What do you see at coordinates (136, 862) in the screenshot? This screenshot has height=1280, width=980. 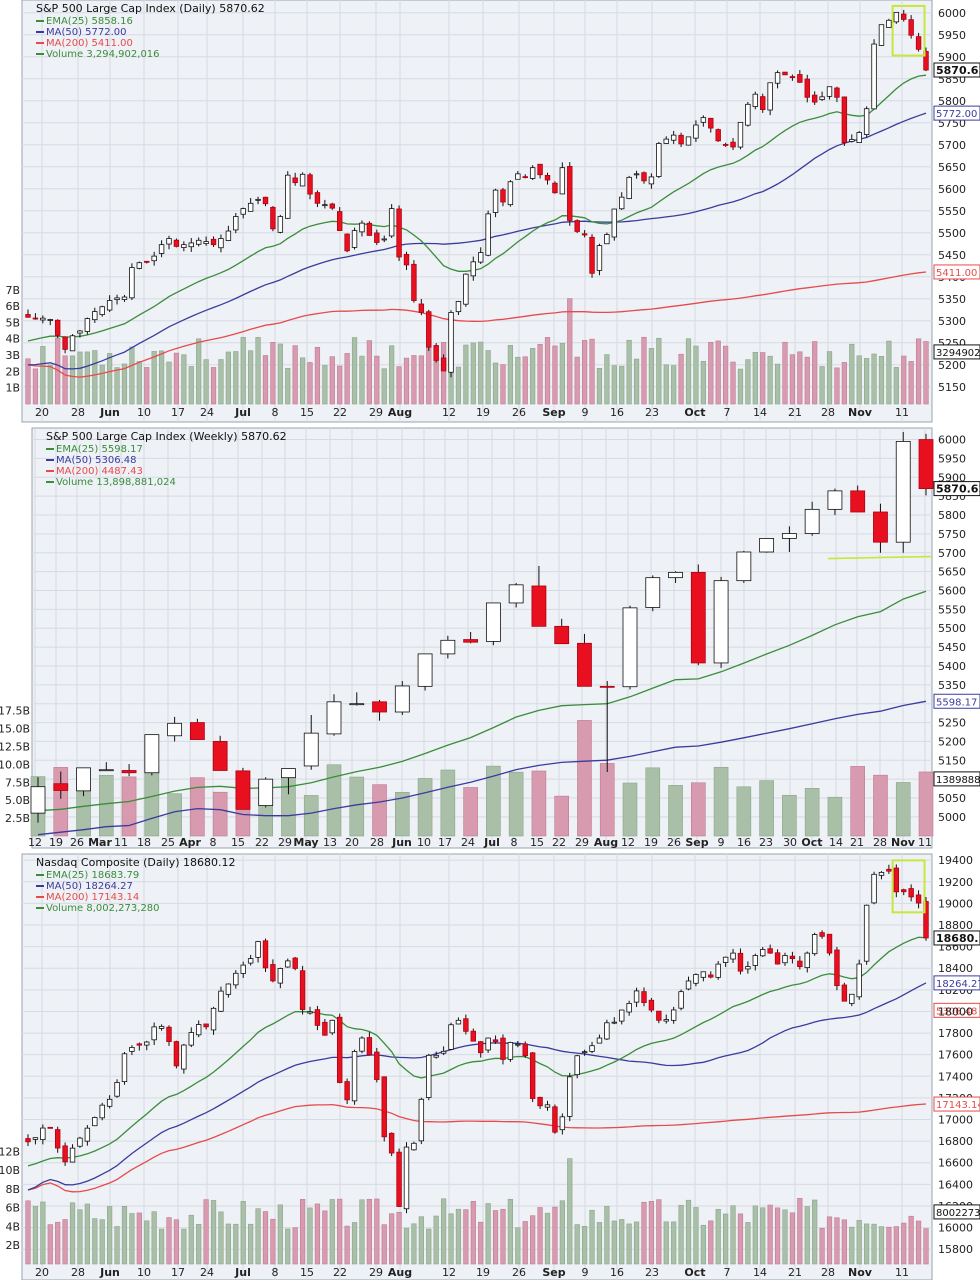 I see `chart-title: Nasdaq Composite (Daily) 18680.12` at bounding box center [136, 862].